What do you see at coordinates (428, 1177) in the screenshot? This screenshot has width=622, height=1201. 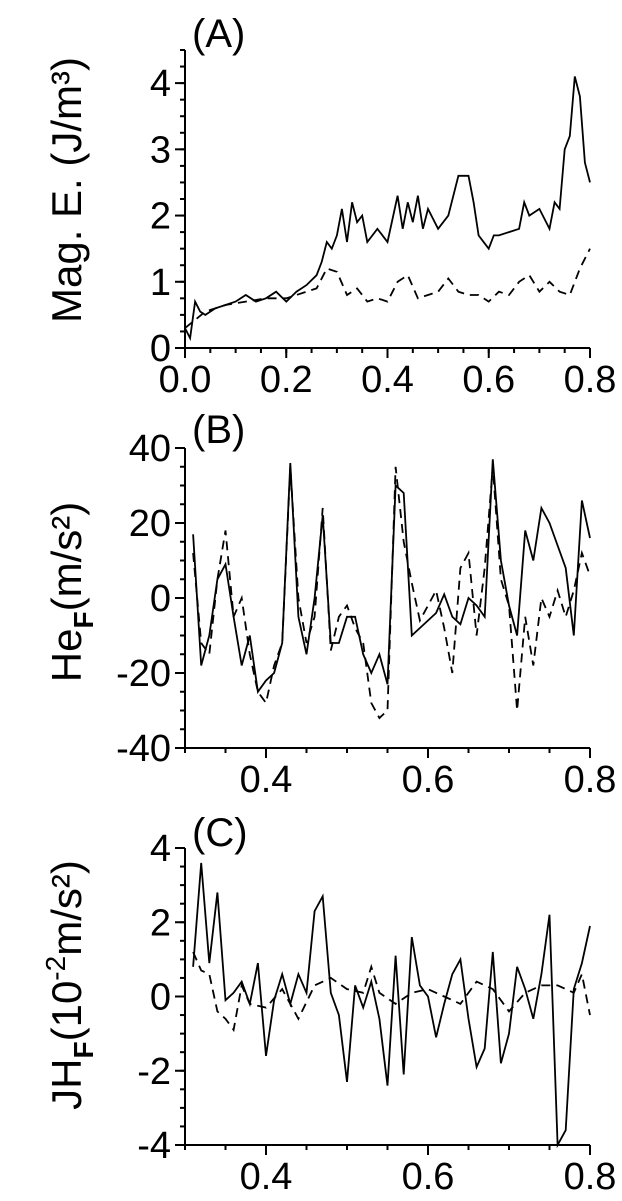 I see `x-tick-label-c: 0.6` at bounding box center [428, 1177].